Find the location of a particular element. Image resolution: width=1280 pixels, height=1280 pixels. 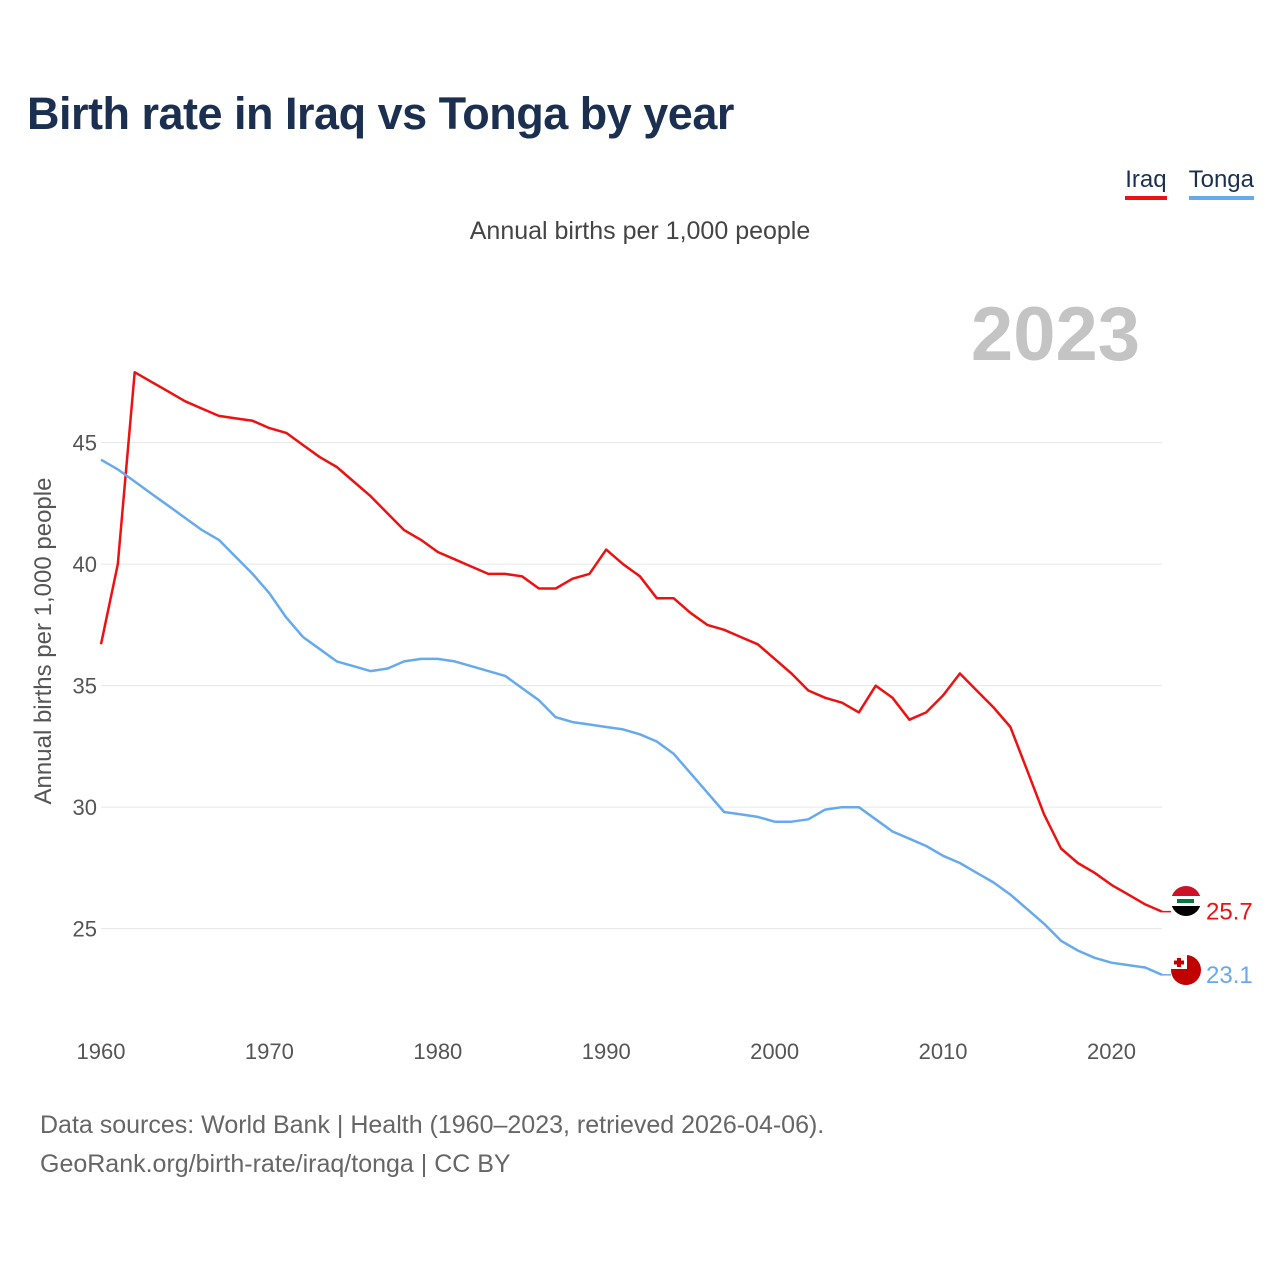

x-tick-label: 1970 is located at coordinates (269, 1051).